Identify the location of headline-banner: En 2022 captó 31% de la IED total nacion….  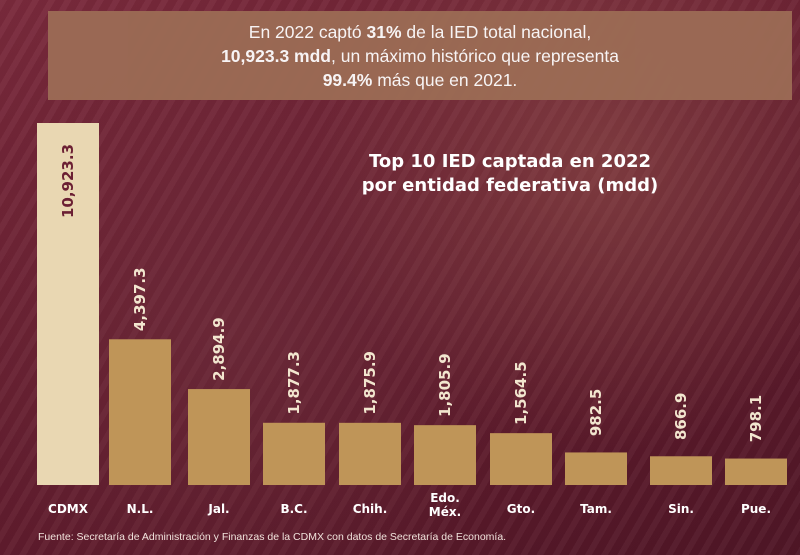
(420, 55).